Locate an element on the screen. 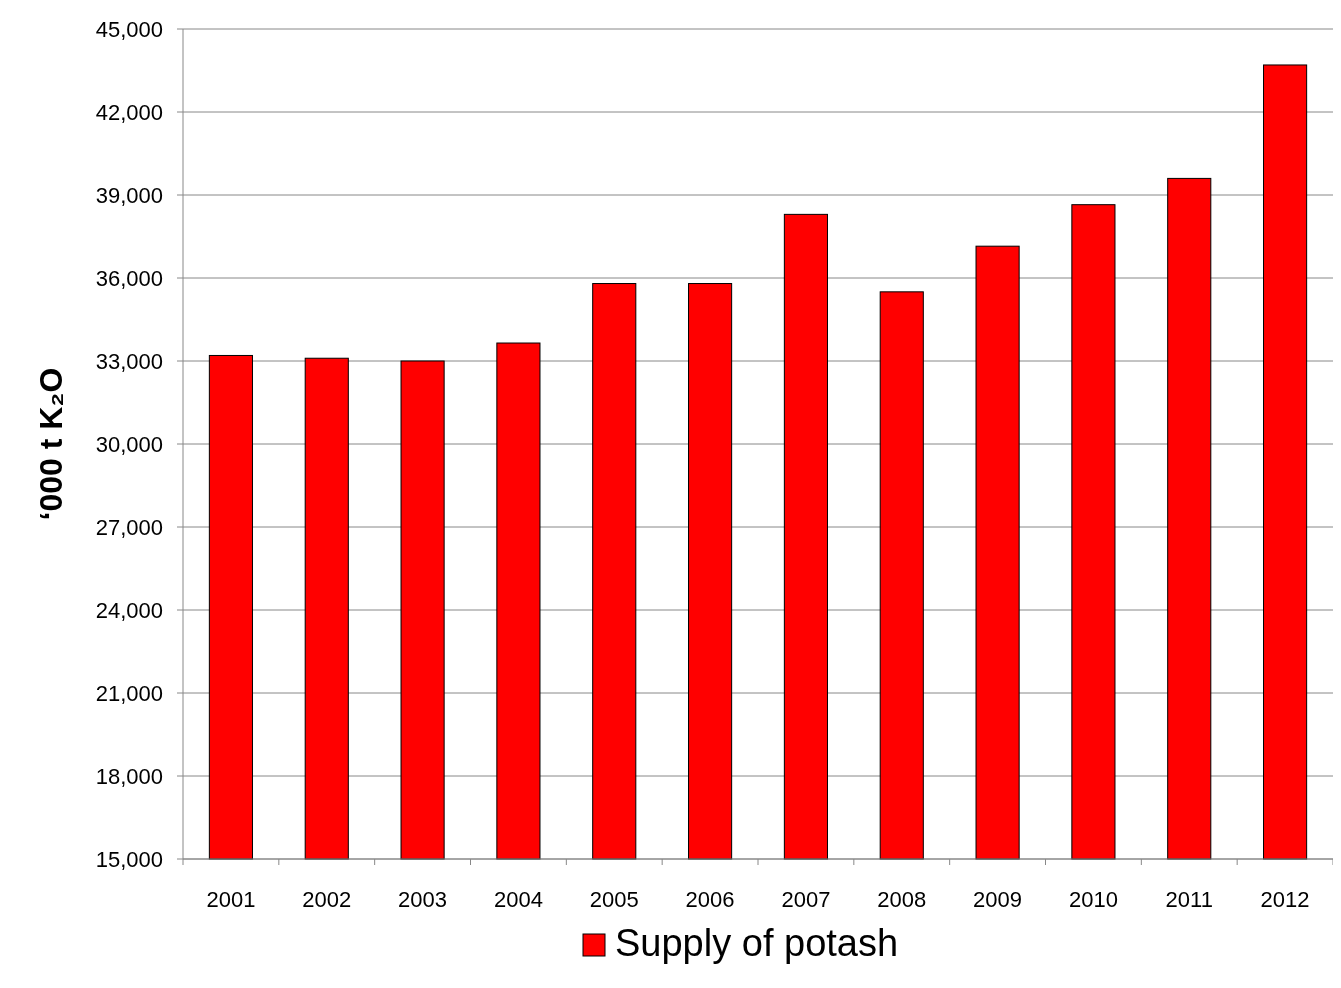 The height and width of the screenshot is (988, 1341). x-tick-label: 2002 is located at coordinates (327, 899).